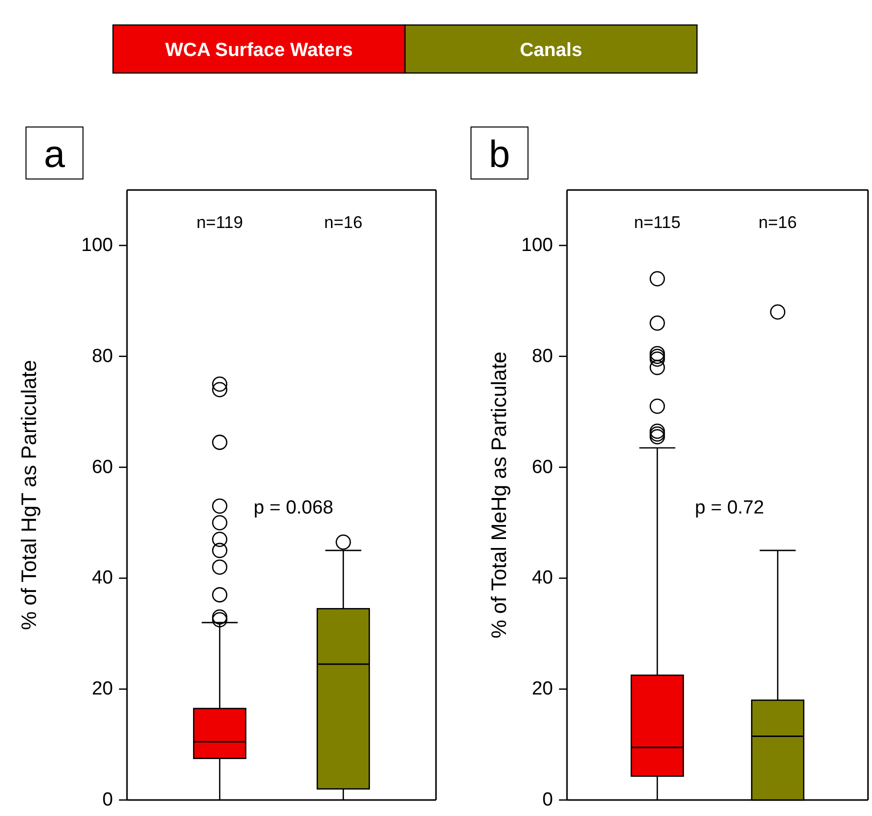 The width and height of the screenshot is (872, 816). I want to click on category-label: Canals, so click(551, 50).